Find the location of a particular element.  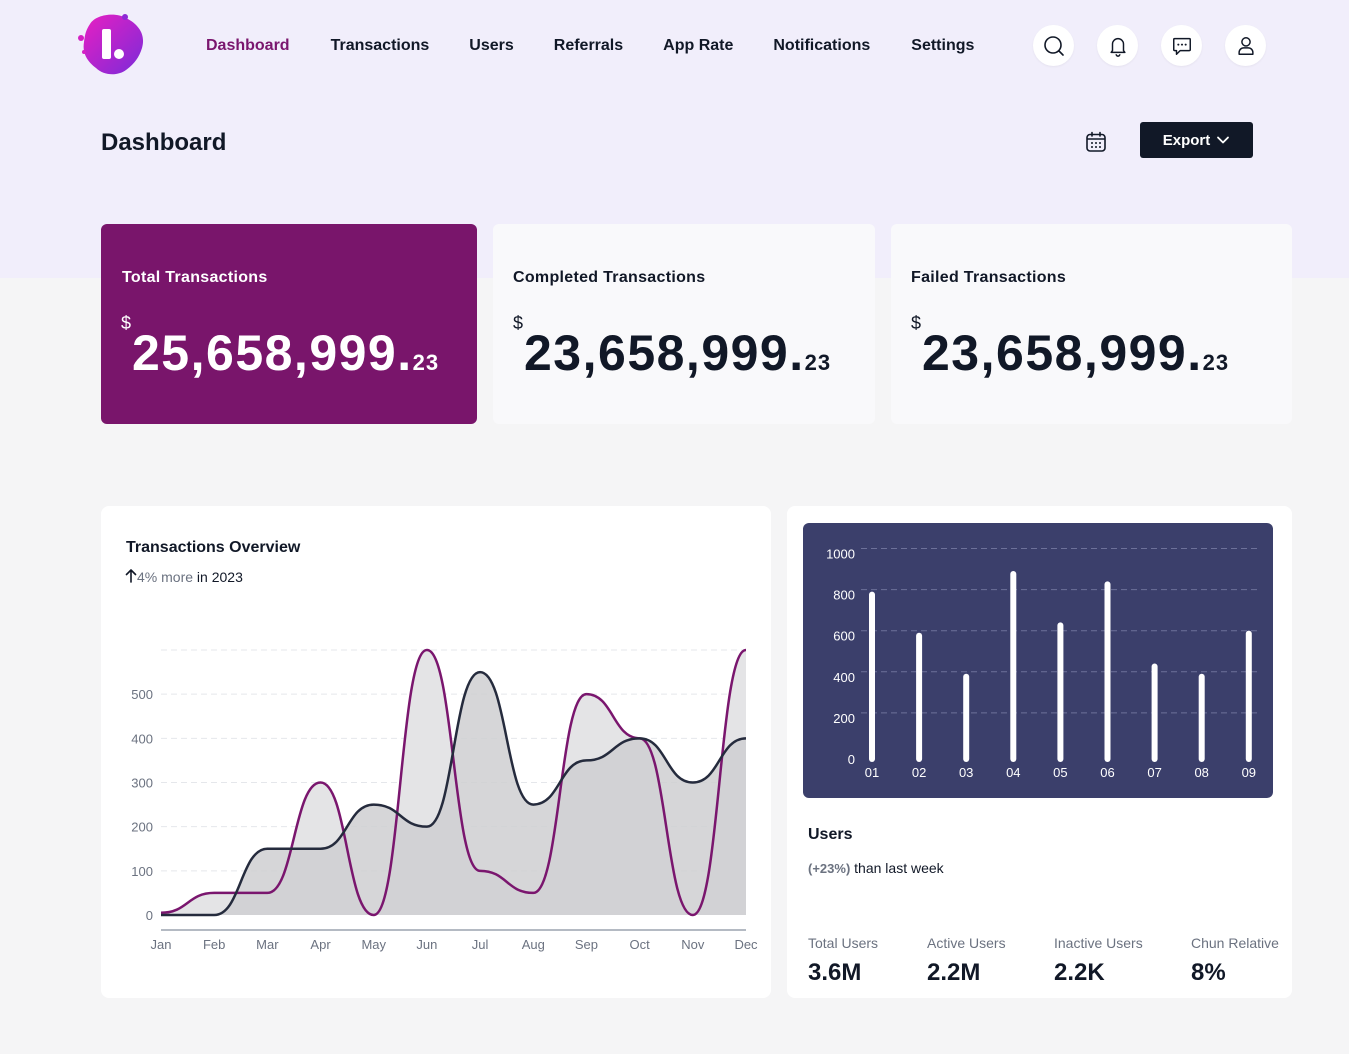

messages-button is located at coordinates (1181, 45).